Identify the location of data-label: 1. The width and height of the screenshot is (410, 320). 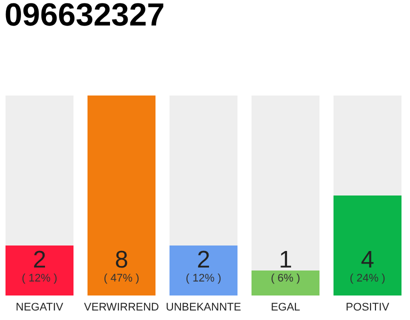
(285, 260).